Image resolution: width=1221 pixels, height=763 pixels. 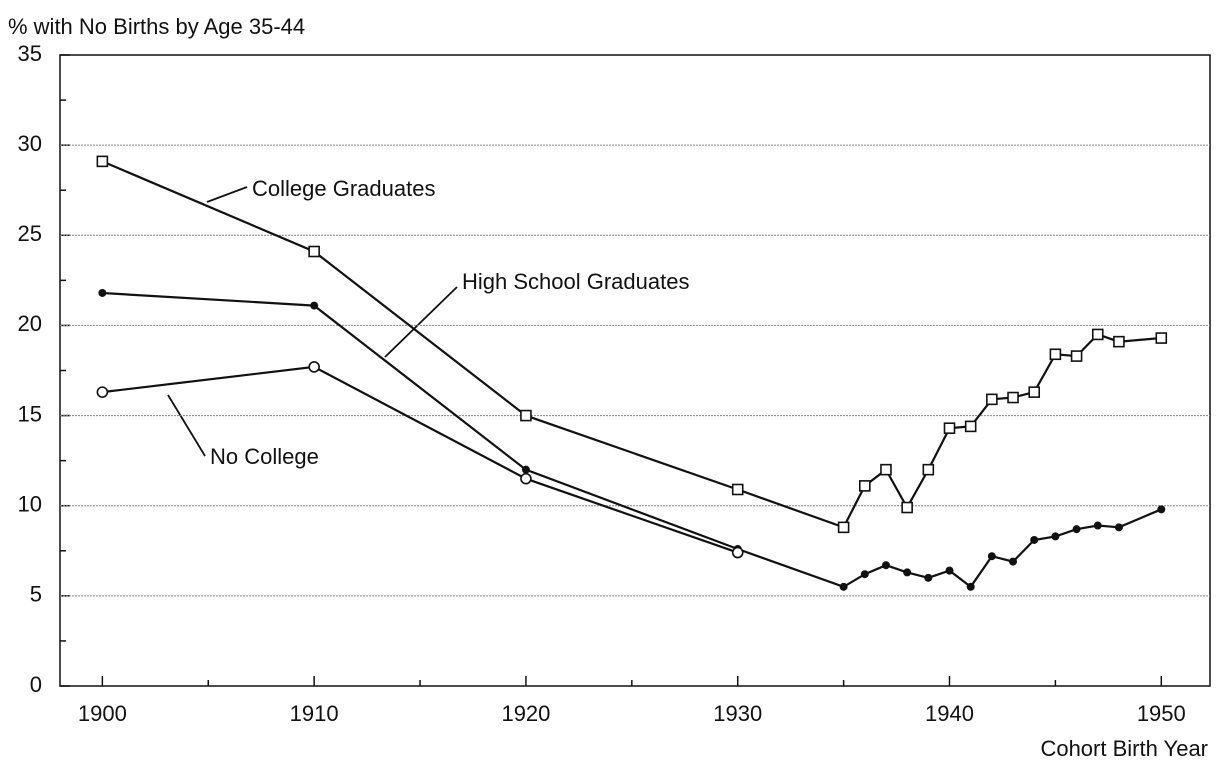 What do you see at coordinates (737, 713) in the screenshot?
I see `x-tick-label: 1930` at bounding box center [737, 713].